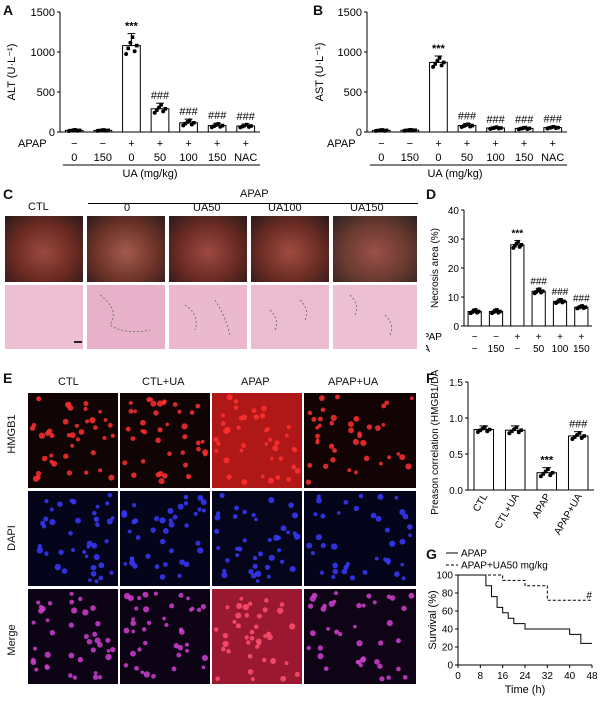 Image resolution: width=600 pixels, height=702 pixels. Describe the element at coordinates (353, 93) in the screenshot. I see `y-tick-label: 500` at that location.